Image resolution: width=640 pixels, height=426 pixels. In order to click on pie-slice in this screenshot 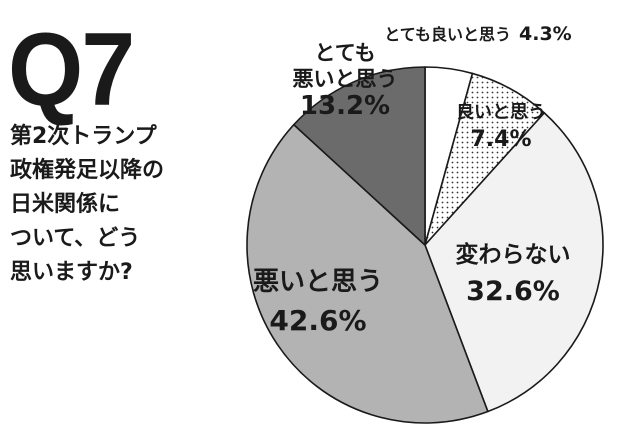, I will do `click(359, 156)`.